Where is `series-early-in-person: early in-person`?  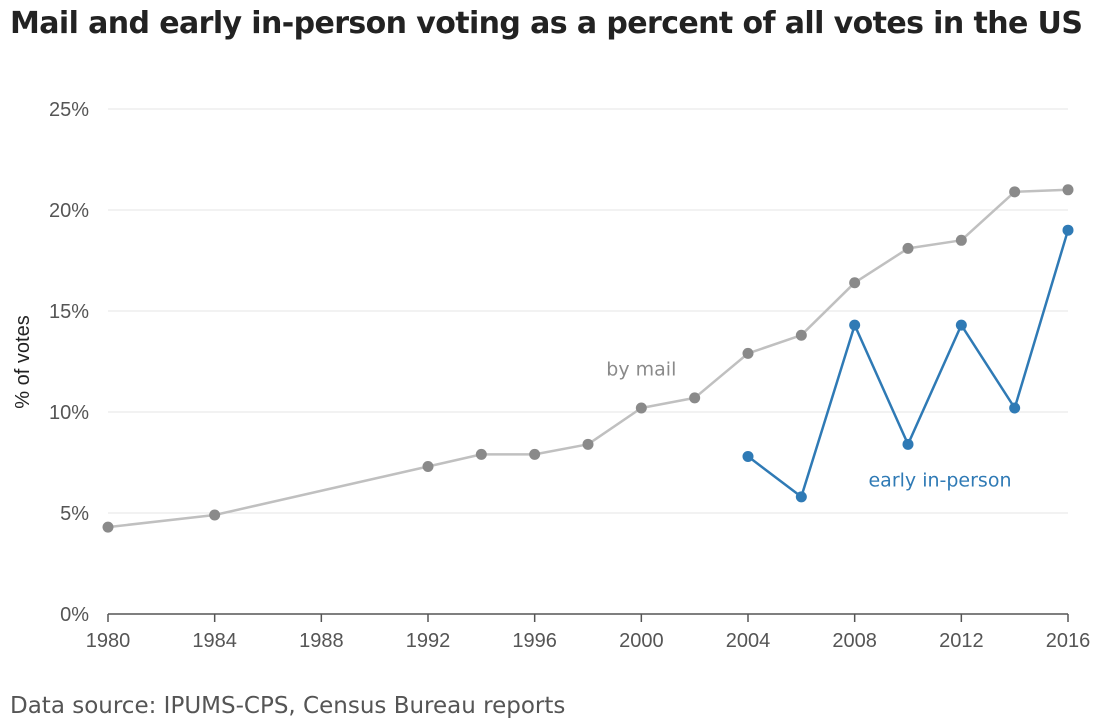 series-early-in-person: early in-person is located at coordinates (908, 363).